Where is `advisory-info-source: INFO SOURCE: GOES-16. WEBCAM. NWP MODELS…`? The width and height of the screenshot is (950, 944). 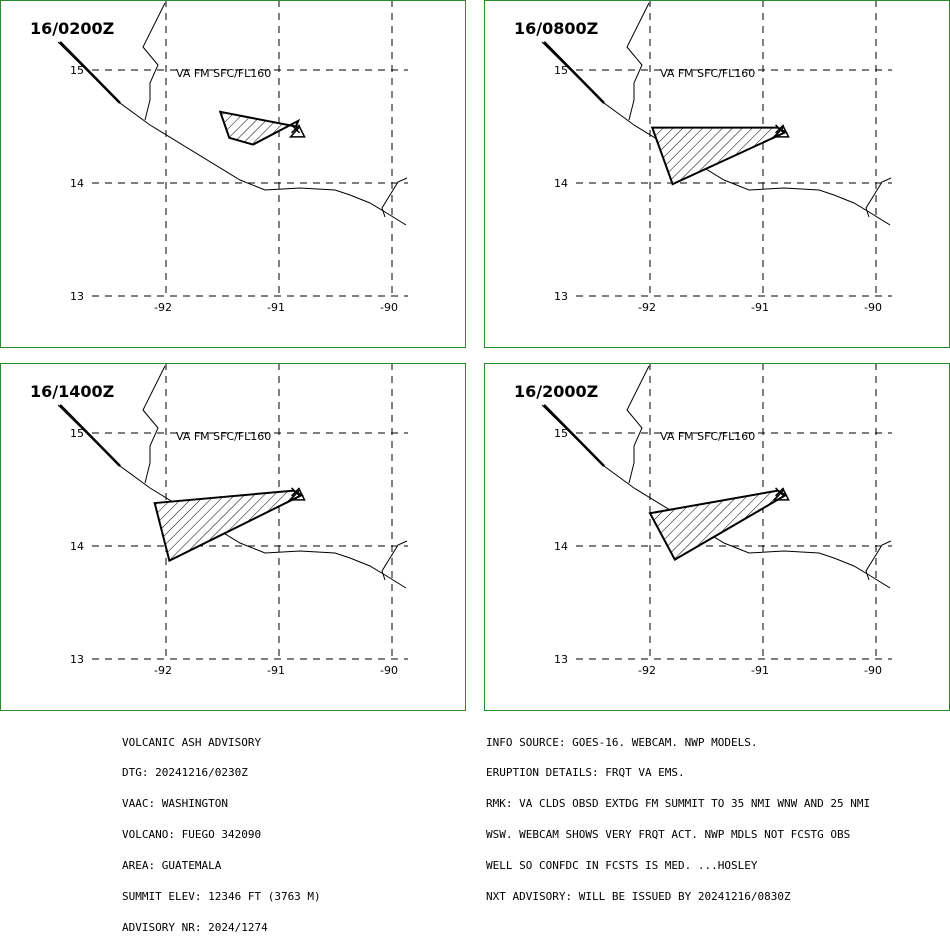
advisory-info-source: INFO SOURCE: GOES-16. WEBCAM. NWP MODELS… is located at coordinates (622, 742).